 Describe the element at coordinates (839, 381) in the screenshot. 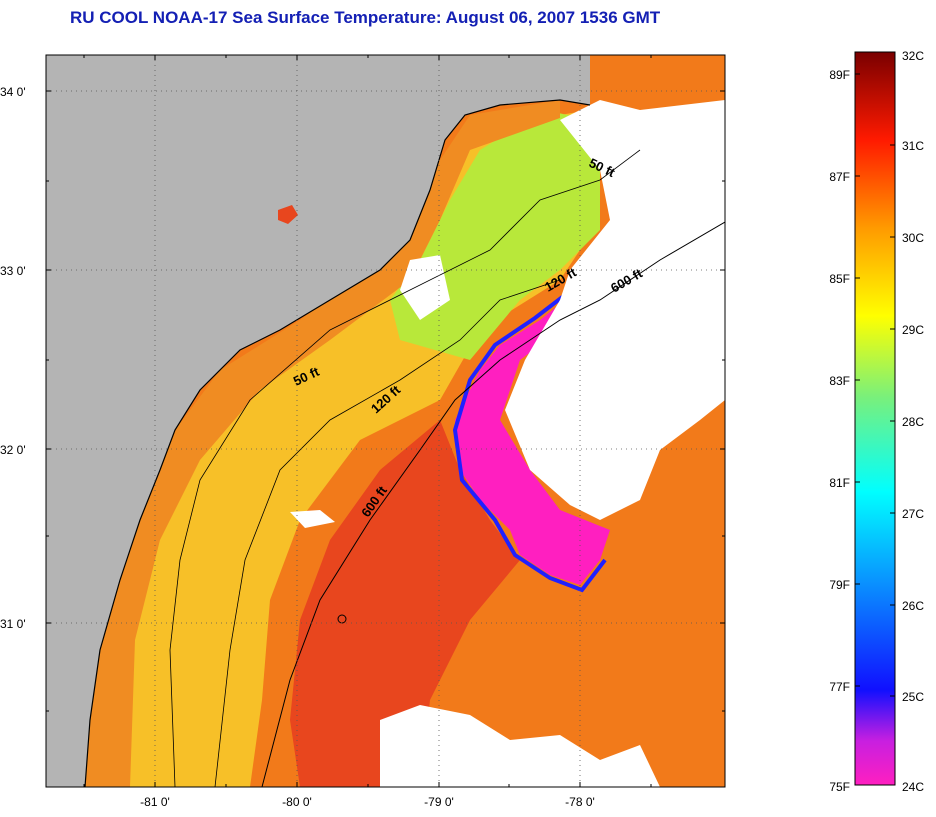

I see `cb-f-83: 83F` at that location.